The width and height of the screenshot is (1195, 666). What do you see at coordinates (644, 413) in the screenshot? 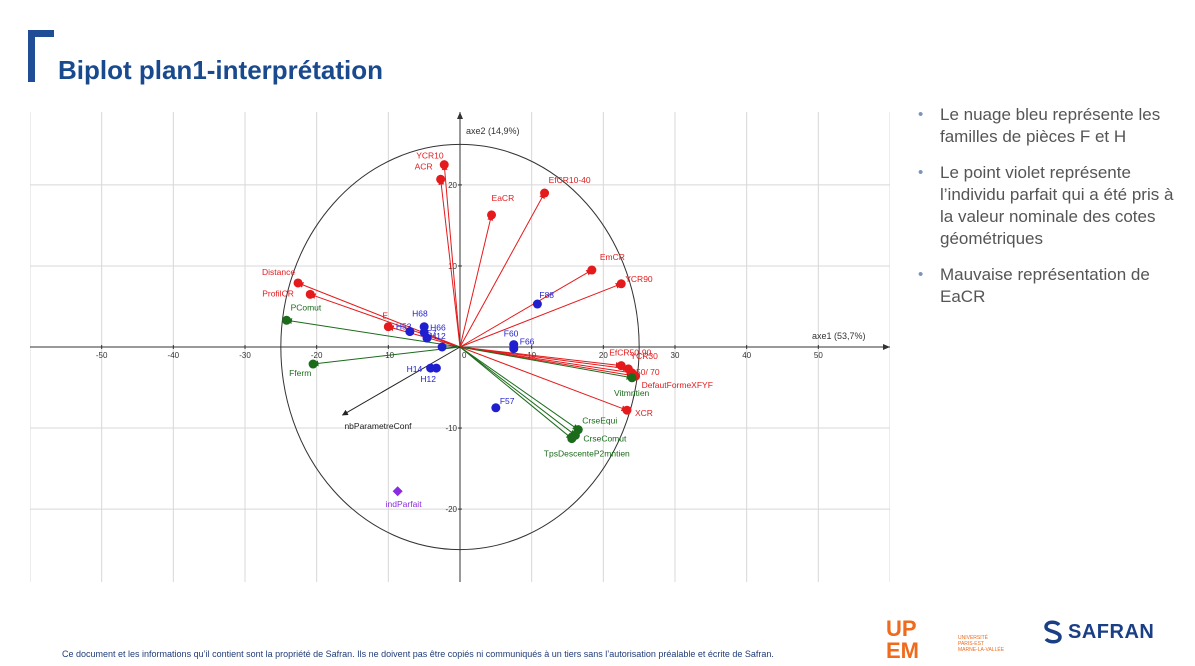
I see `vector-label: XCR` at bounding box center [644, 413].